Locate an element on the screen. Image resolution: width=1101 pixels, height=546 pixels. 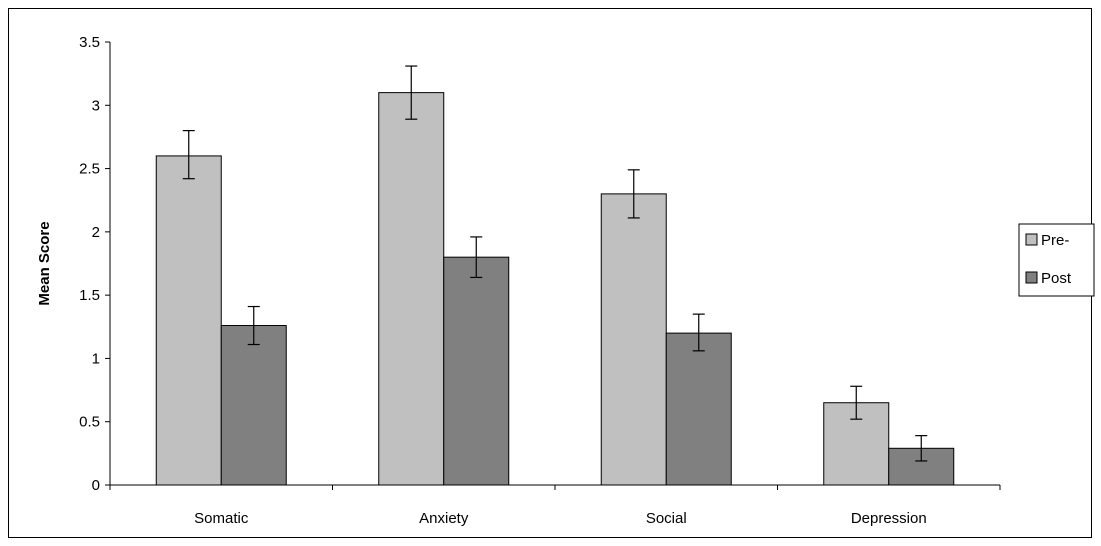
bar-post-social is located at coordinates (698, 409).